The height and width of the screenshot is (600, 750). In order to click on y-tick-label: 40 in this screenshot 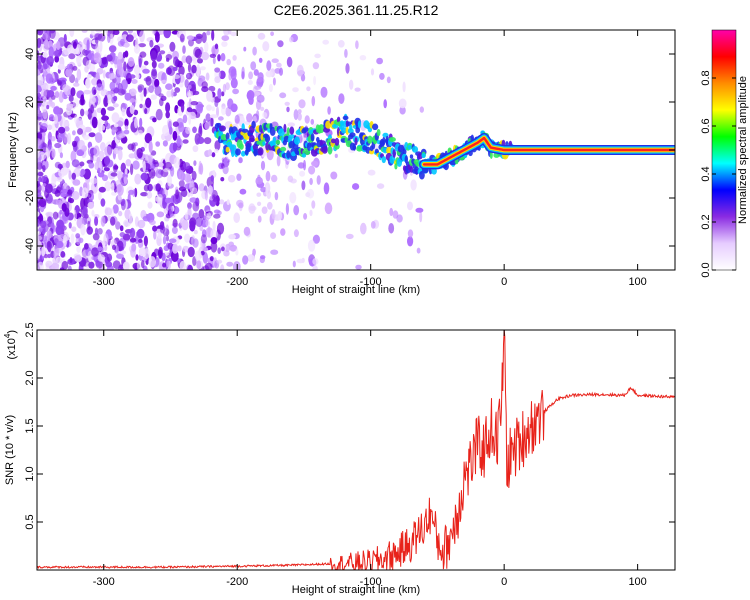, I will do `click(30, 54)`.